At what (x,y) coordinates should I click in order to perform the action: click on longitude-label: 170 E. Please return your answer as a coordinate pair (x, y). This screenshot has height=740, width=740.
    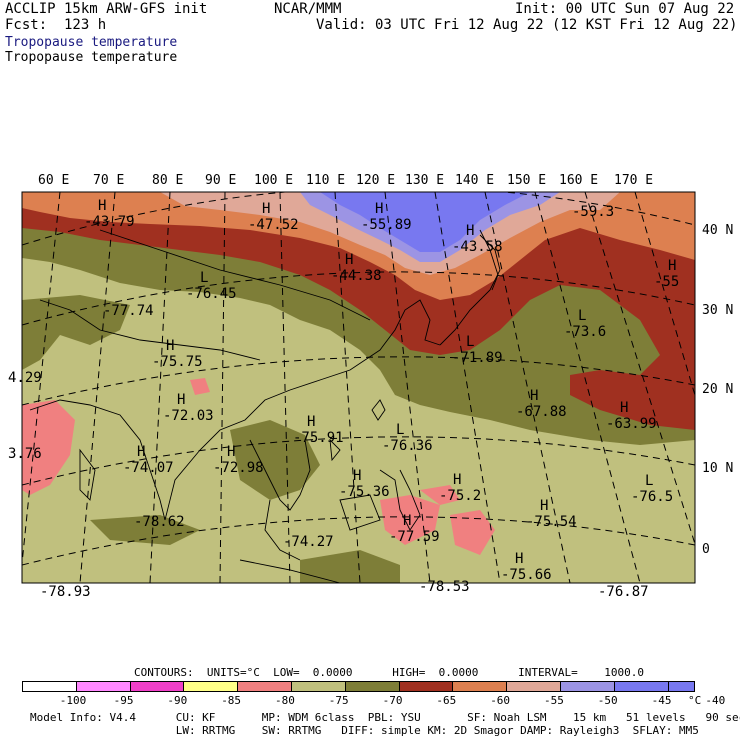
    Looking at the image, I should click on (633, 180).